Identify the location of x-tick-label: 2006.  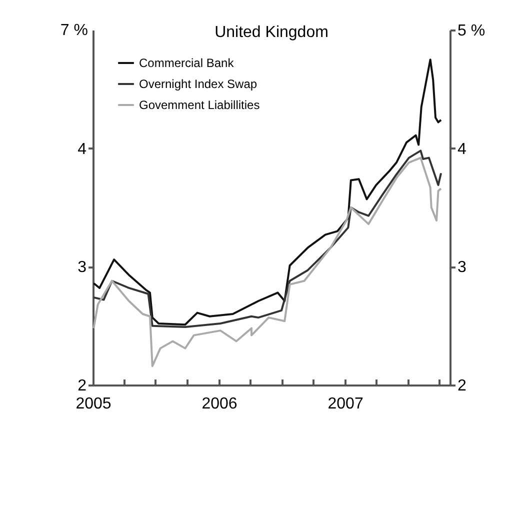
(220, 404).